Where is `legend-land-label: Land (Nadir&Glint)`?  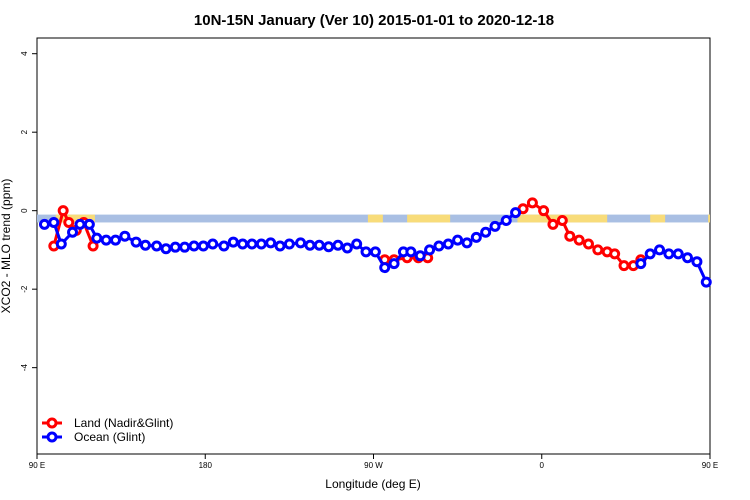 legend-land-label: Land (Nadir&Glint) is located at coordinates (123, 423).